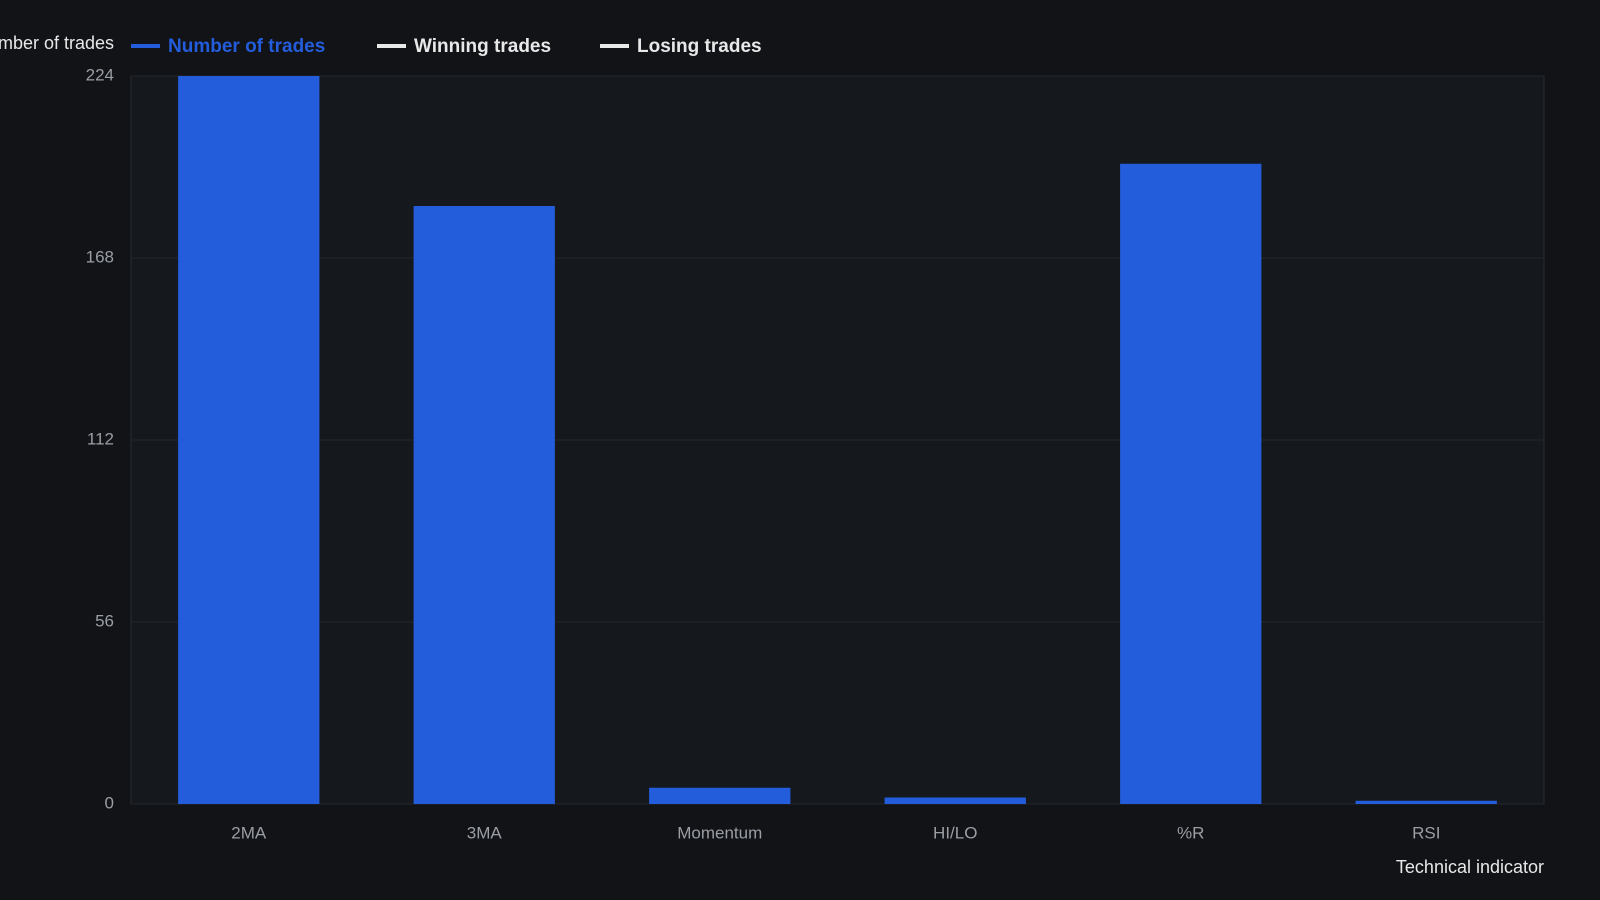 Image resolution: width=1600 pixels, height=900 pixels. Describe the element at coordinates (1190, 832) in the screenshot. I see `x-tick-label: %R` at that location.